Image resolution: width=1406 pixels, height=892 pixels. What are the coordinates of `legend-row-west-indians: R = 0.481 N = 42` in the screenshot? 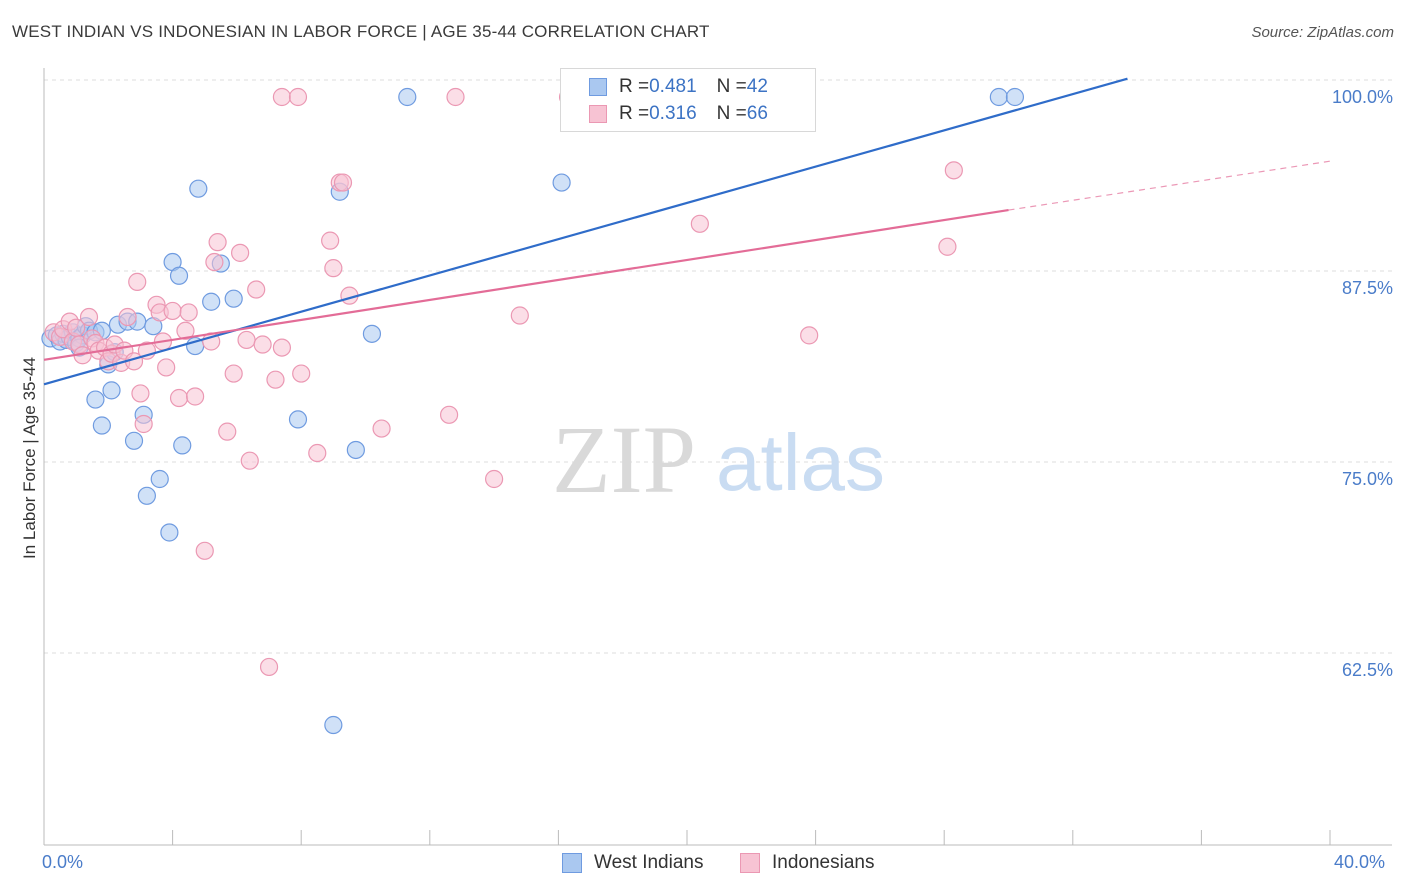 It's located at (678, 87).